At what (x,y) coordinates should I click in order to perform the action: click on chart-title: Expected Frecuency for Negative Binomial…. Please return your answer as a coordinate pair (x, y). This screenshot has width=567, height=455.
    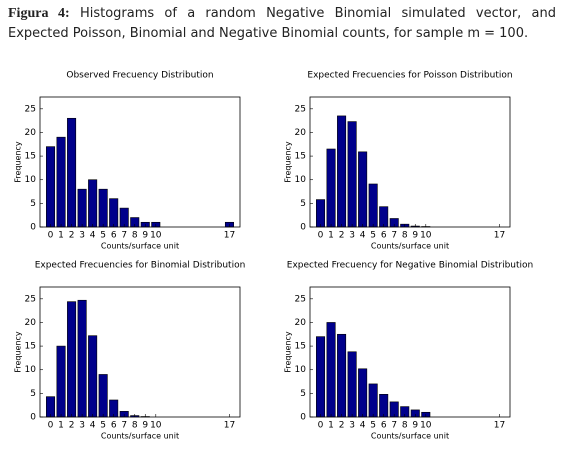
    Looking at the image, I should click on (410, 266).